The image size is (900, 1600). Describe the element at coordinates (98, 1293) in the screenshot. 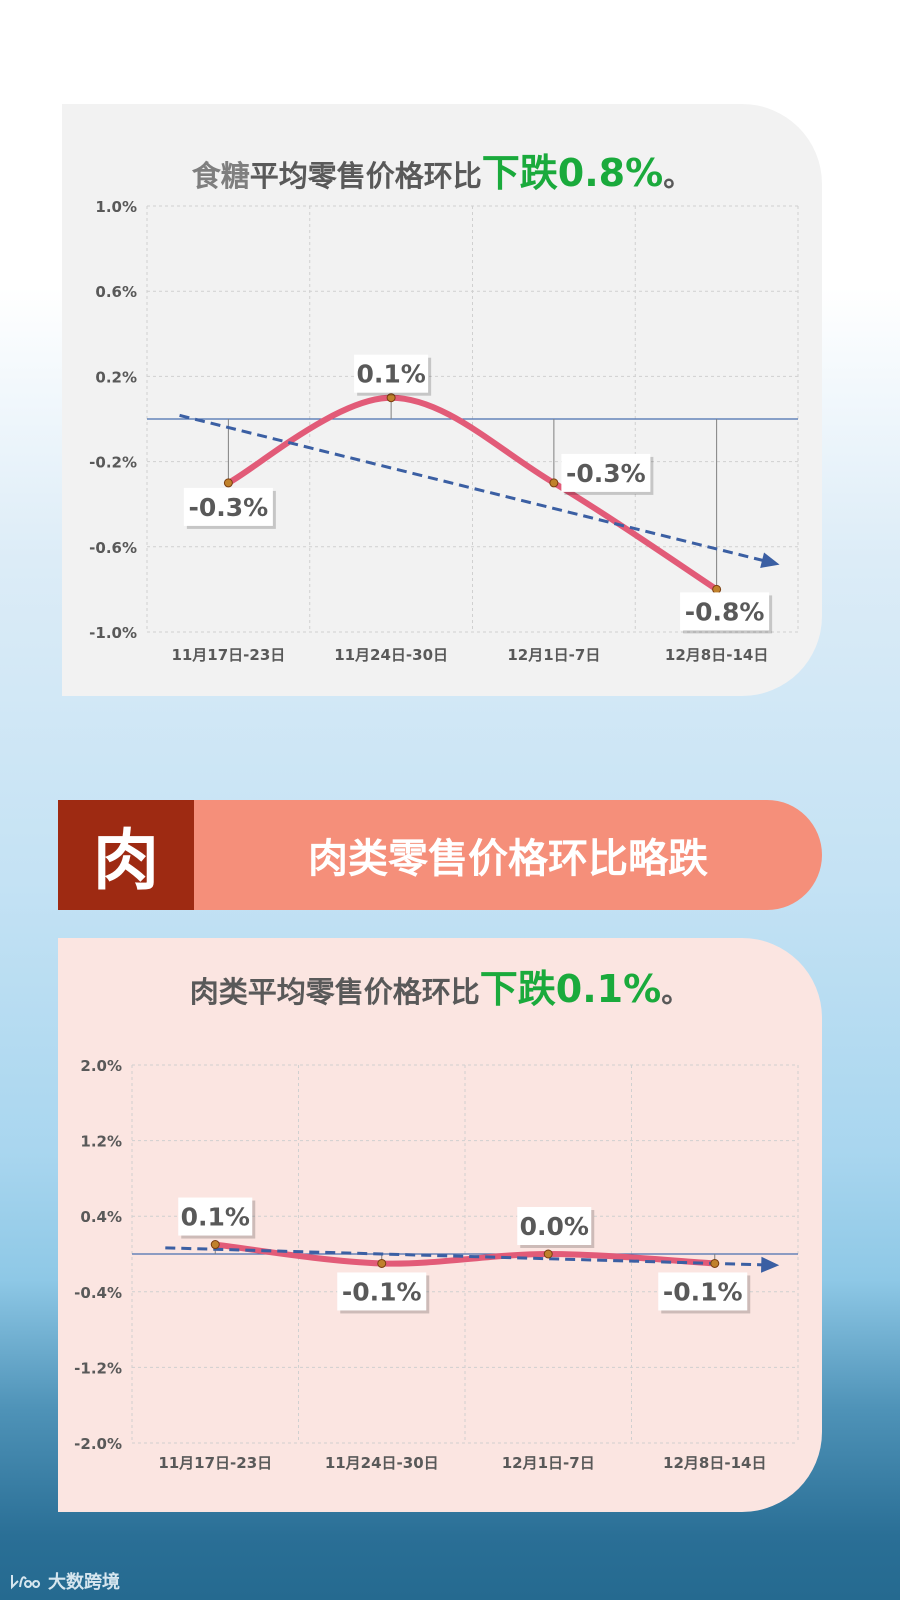

I see `y-tick-label: -0.4%` at that location.